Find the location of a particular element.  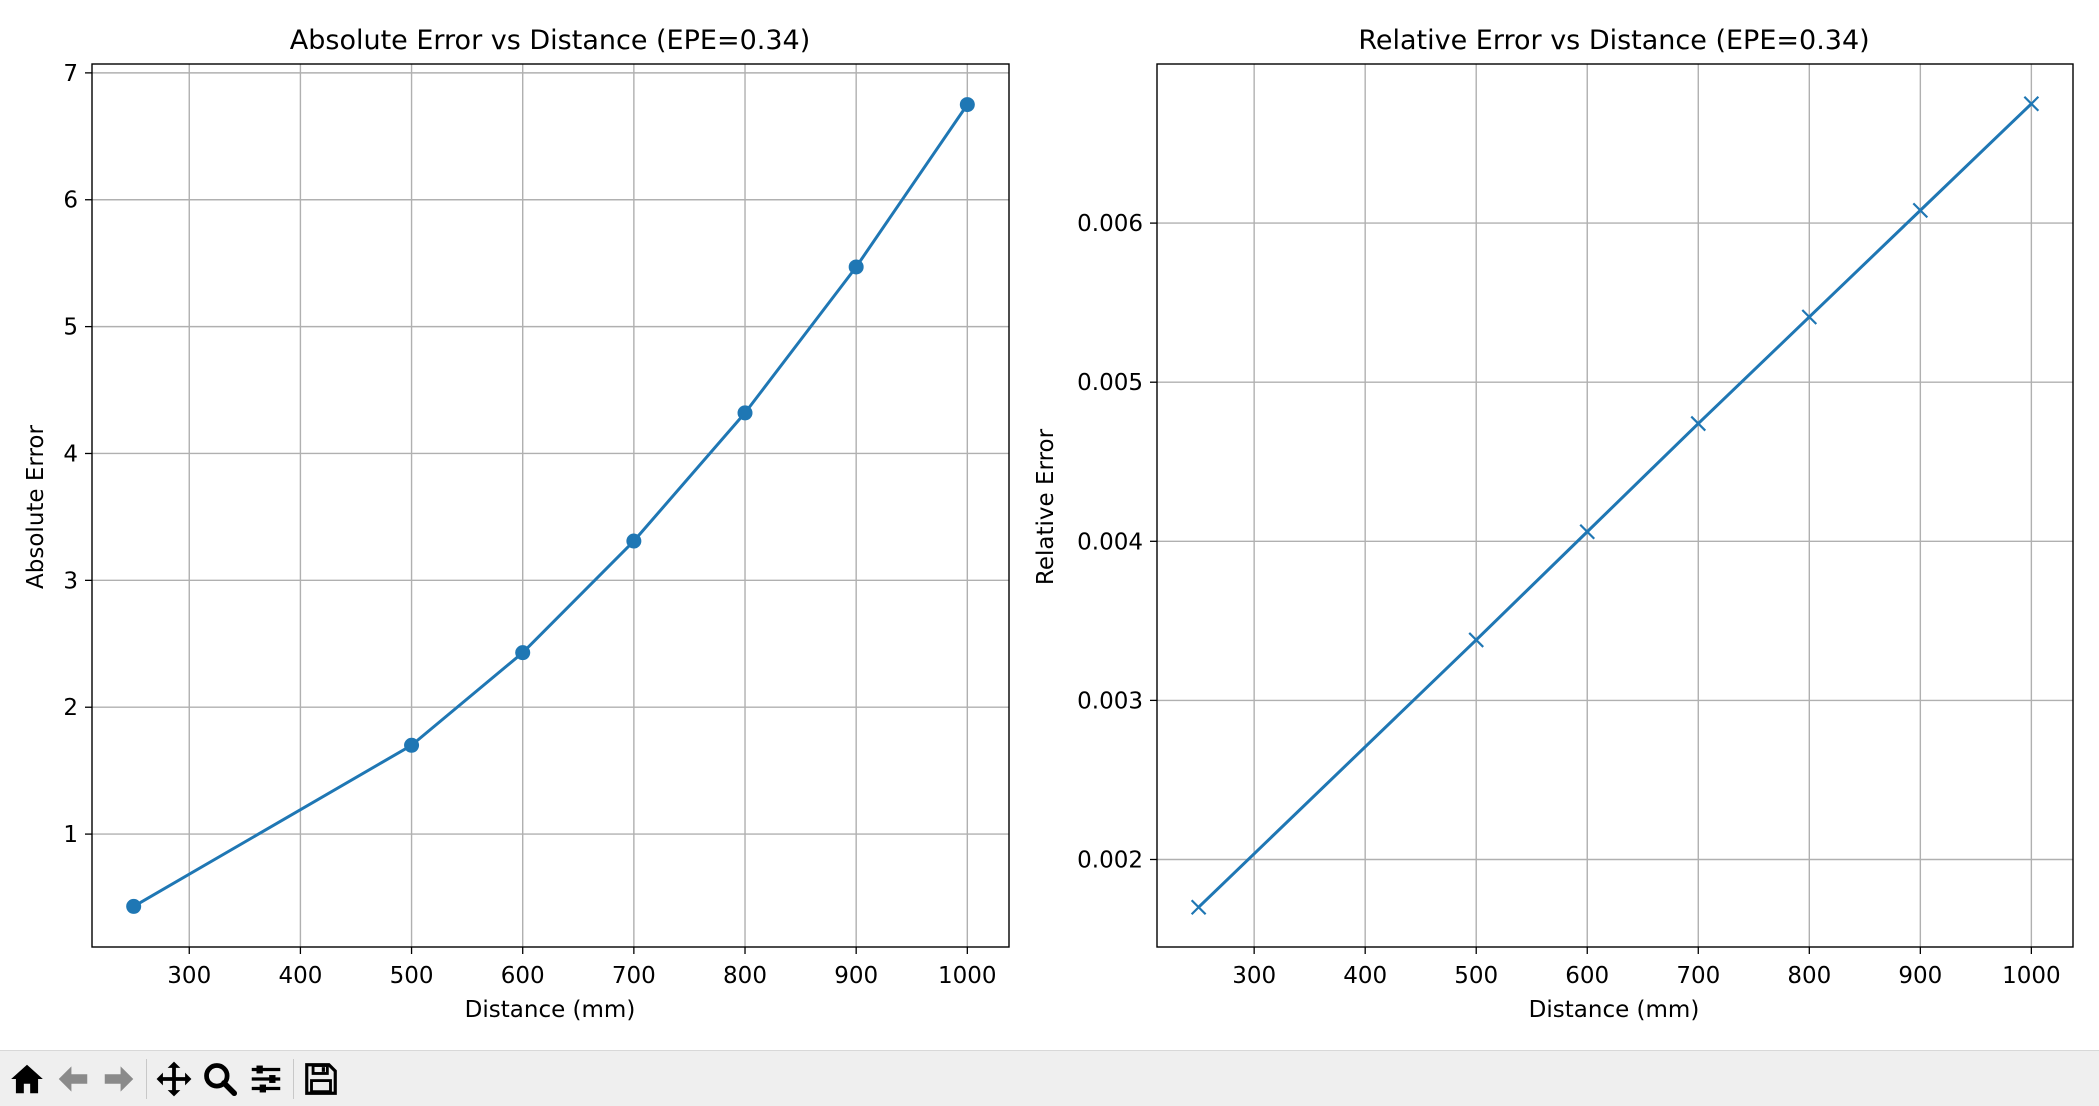

floppy-disk-icon is located at coordinates (321, 1078).